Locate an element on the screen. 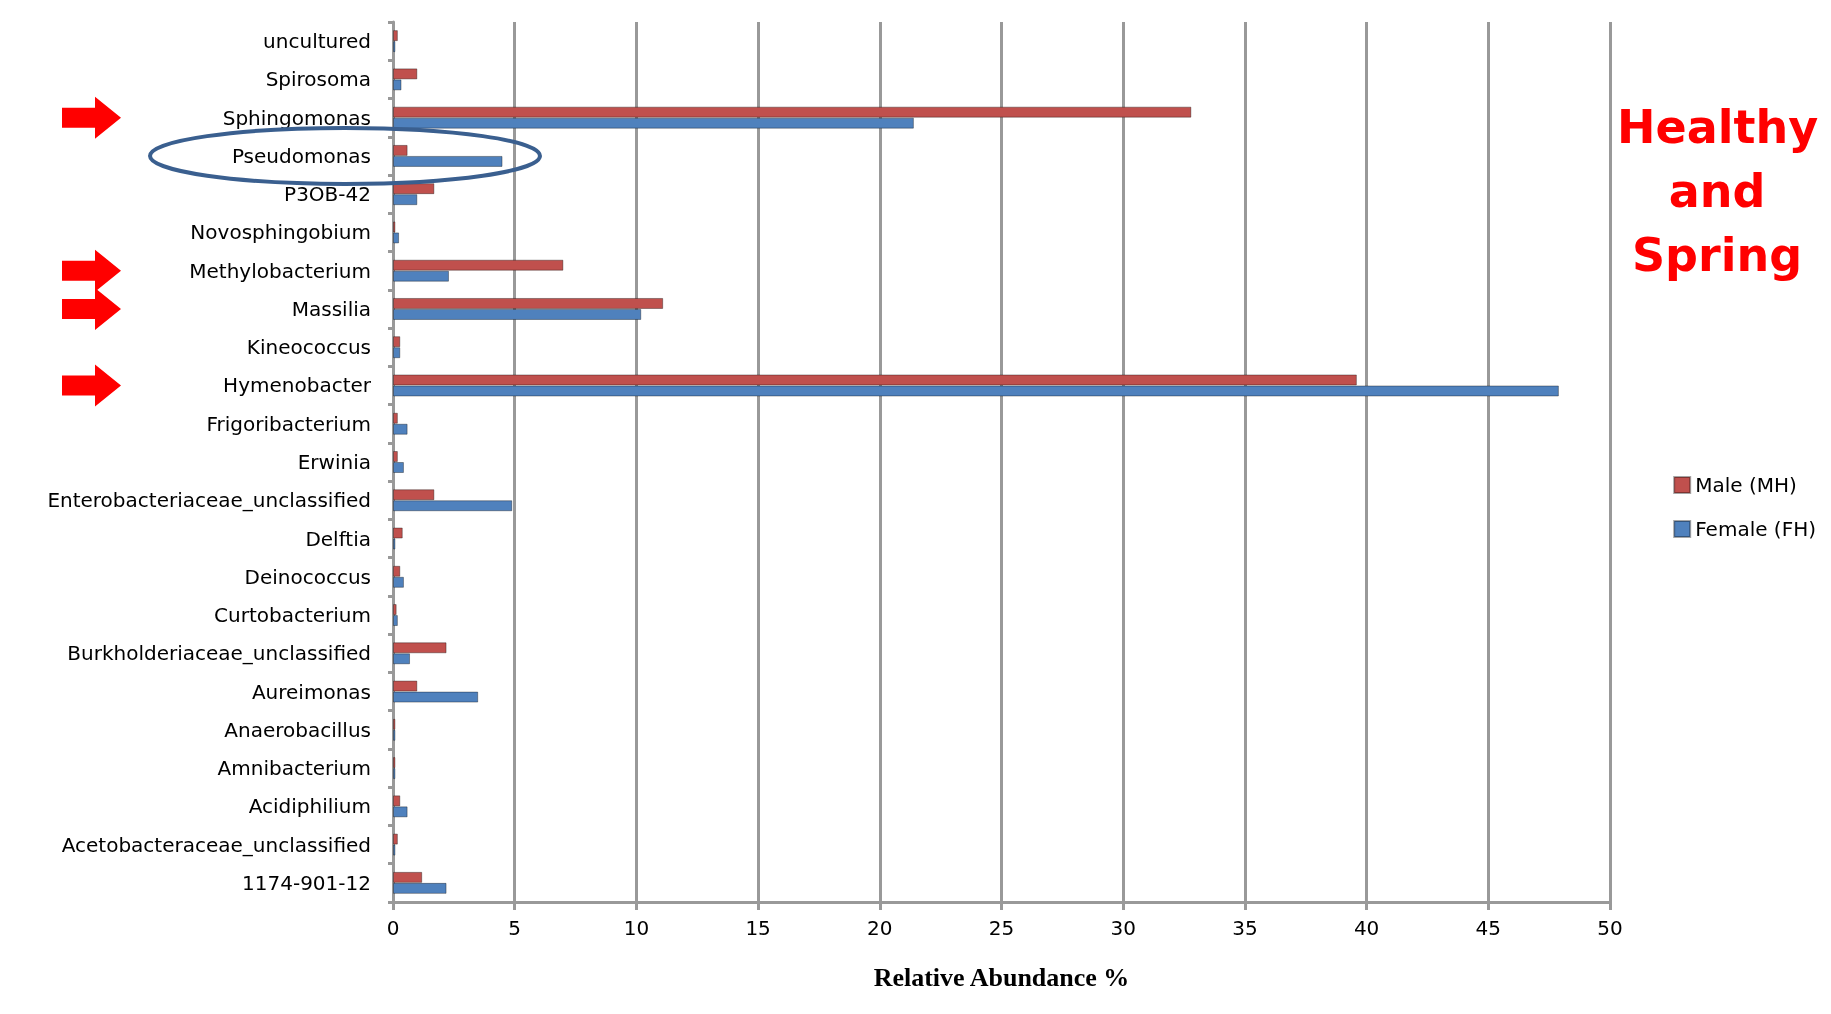 This screenshot has width=1831, height=1014. y-tick-label: Hymenobacter is located at coordinates (297, 385).